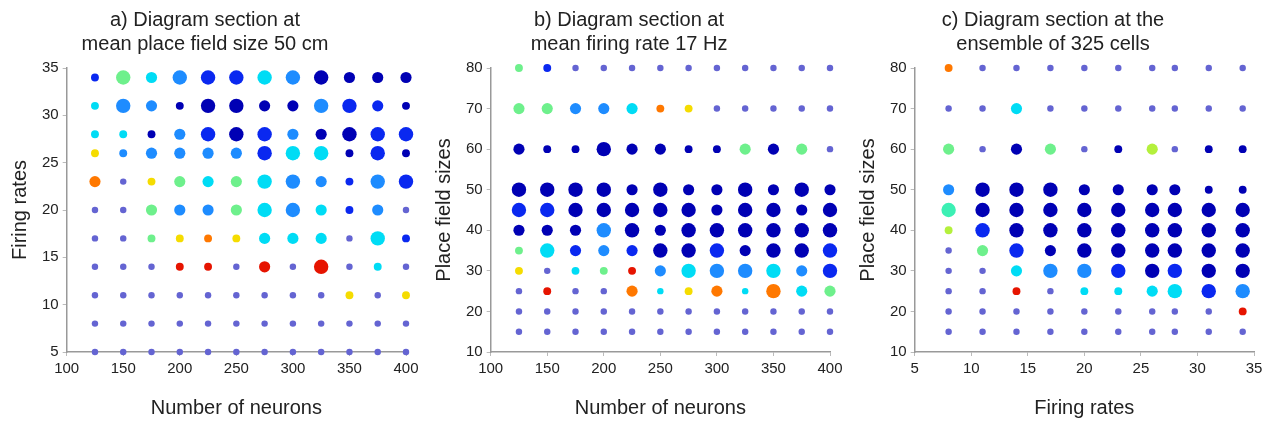 The height and width of the screenshot is (432, 1273). Describe the element at coordinates (914, 368) in the screenshot. I see `x-tick-label: 5` at that location.